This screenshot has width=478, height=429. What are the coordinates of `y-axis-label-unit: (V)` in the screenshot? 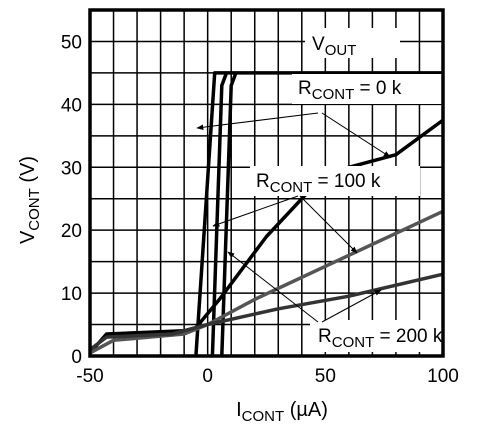 It's located at (28, 172).